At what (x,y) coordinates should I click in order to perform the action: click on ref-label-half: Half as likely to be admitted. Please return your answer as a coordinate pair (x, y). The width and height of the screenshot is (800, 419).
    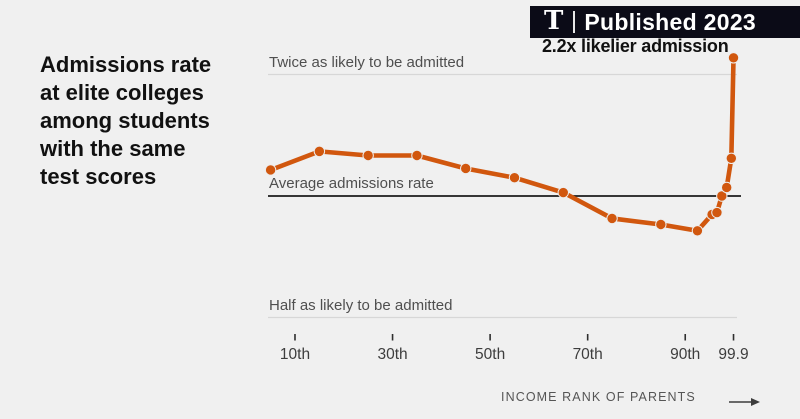
    Looking at the image, I should click on (361, 305).